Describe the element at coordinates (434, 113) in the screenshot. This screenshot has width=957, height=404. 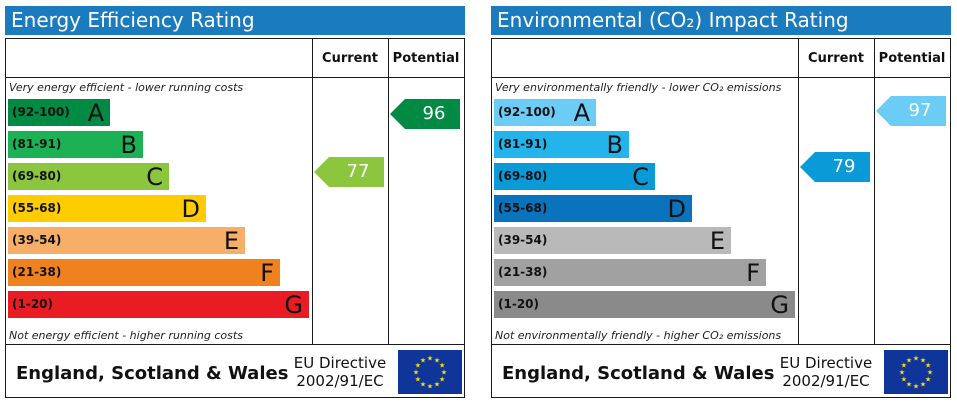
I see `potential-rating-value: 96` at that location.